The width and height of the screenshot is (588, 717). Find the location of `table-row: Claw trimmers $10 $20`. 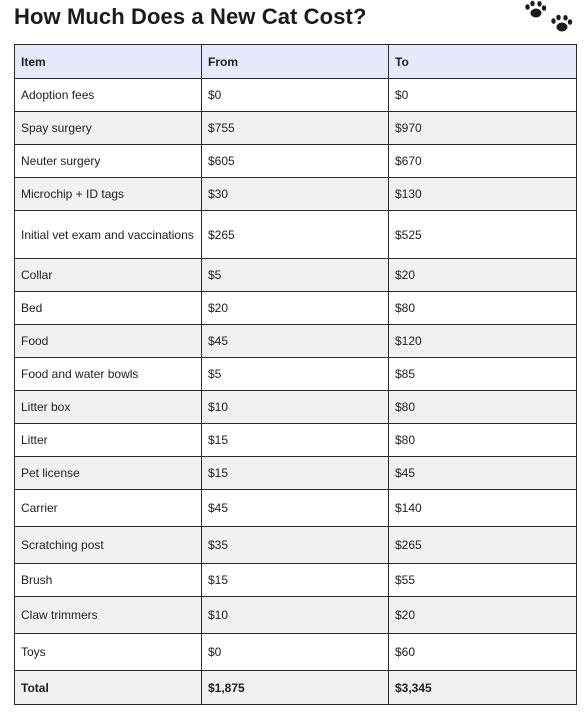

table-row: Claw trimmers $10 $20 is located at coordinates (295, 615).